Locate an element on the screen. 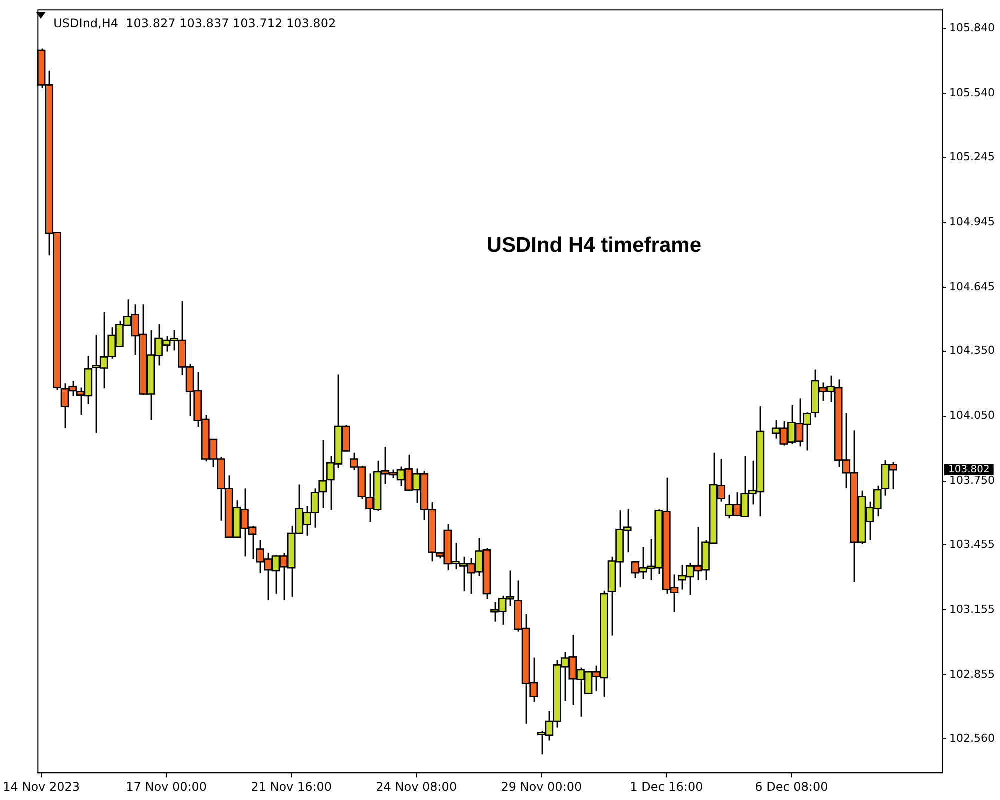  x-tick-label: 6 Dec 08:00 is located at coordinates (791, 787).